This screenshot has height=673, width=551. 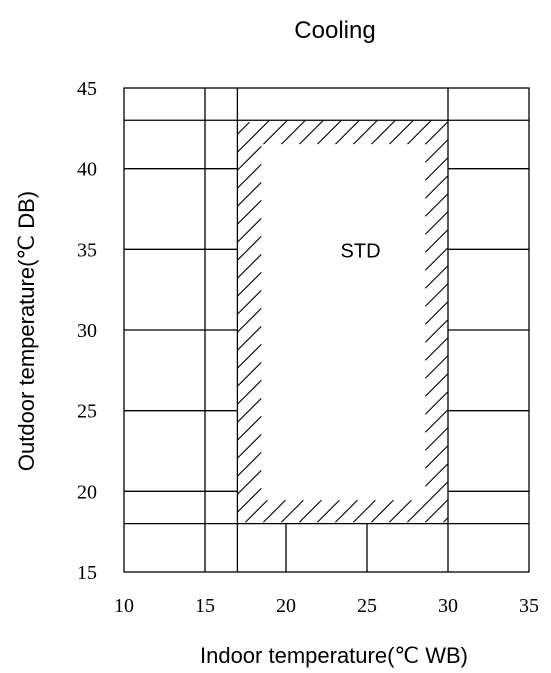 I want to click on y-tick-label: 30, so click(x=87, y=331).